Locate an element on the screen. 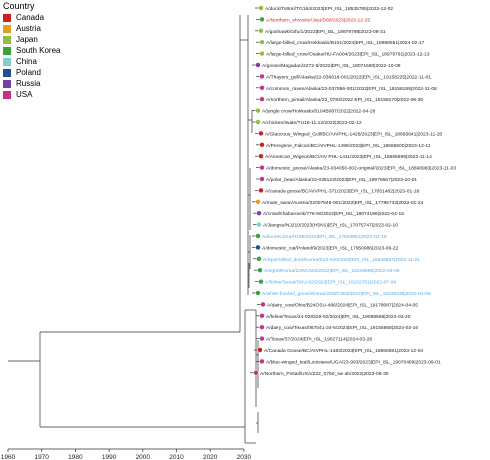 Image resolution: width=490 pixels, height=460 pixels. legend-label: South Korea is located at coordinates (38, 50).